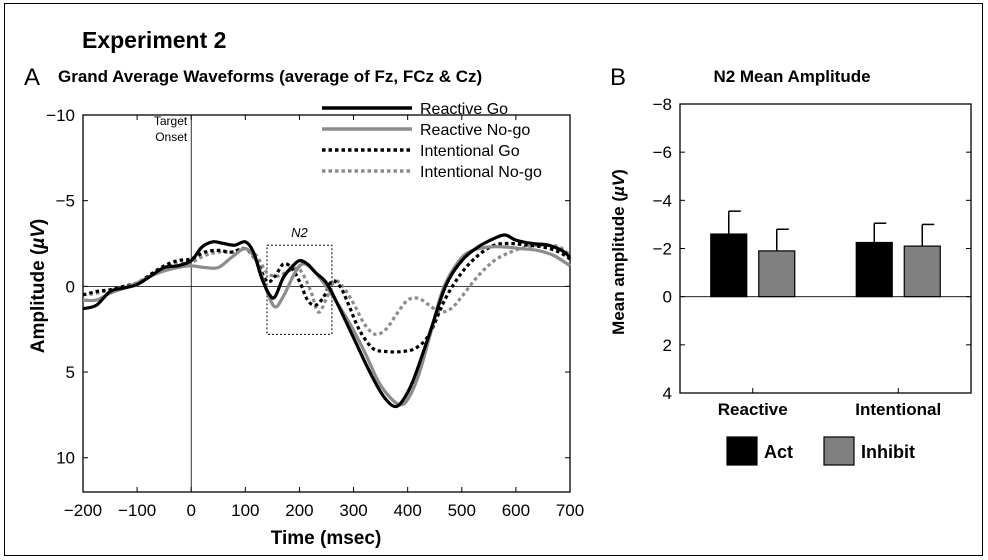 This screenshot has height=560, width=988. I want to click on x-category-label: Reactive, so click(753, 409).